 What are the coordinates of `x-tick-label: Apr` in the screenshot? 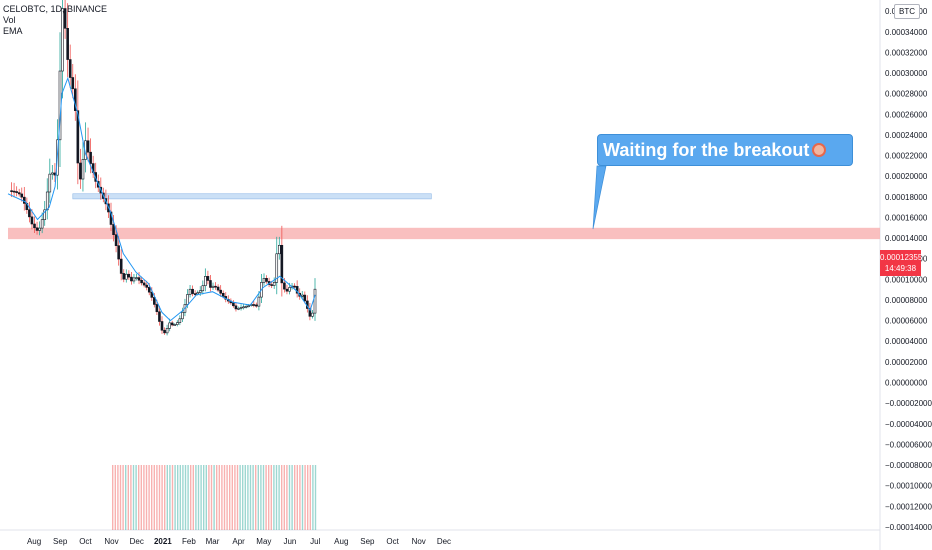 It's located at (238, 541).